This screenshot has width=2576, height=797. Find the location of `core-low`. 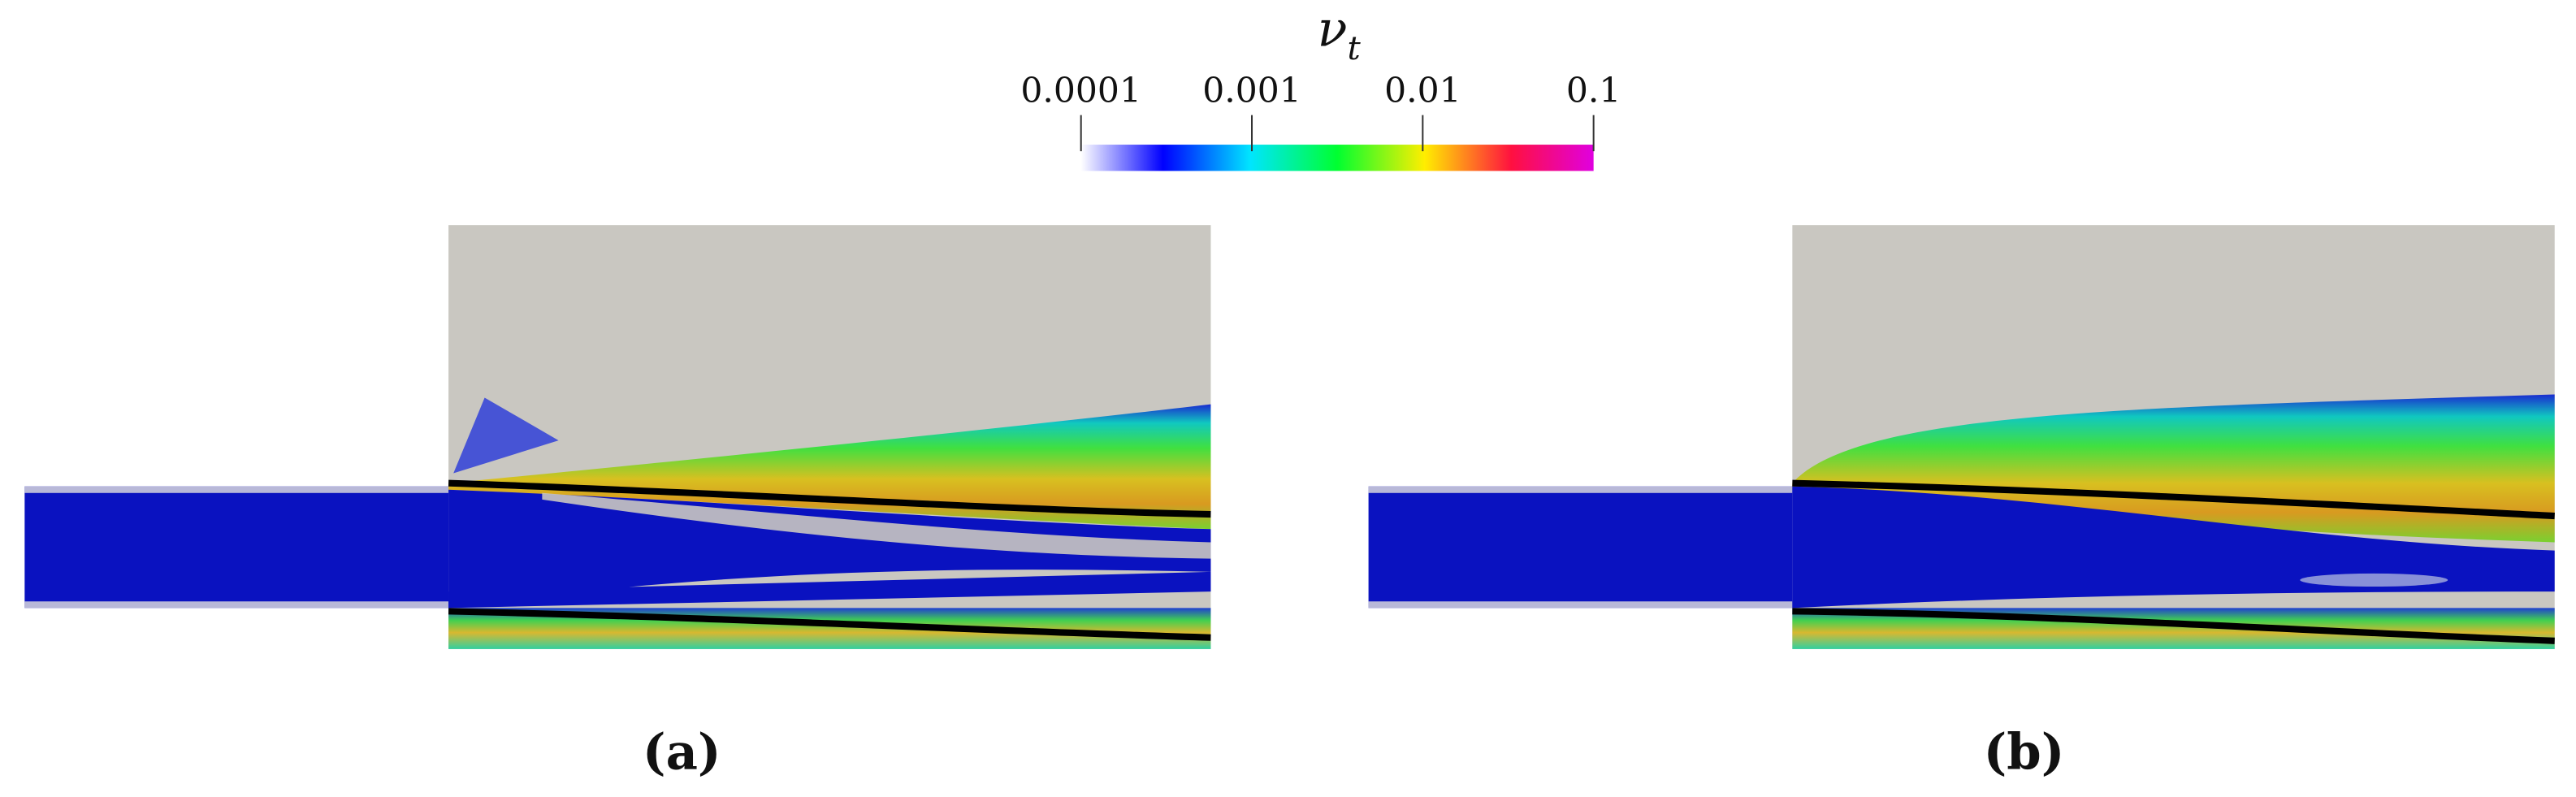

core-low is located at coordinates (830, 590).